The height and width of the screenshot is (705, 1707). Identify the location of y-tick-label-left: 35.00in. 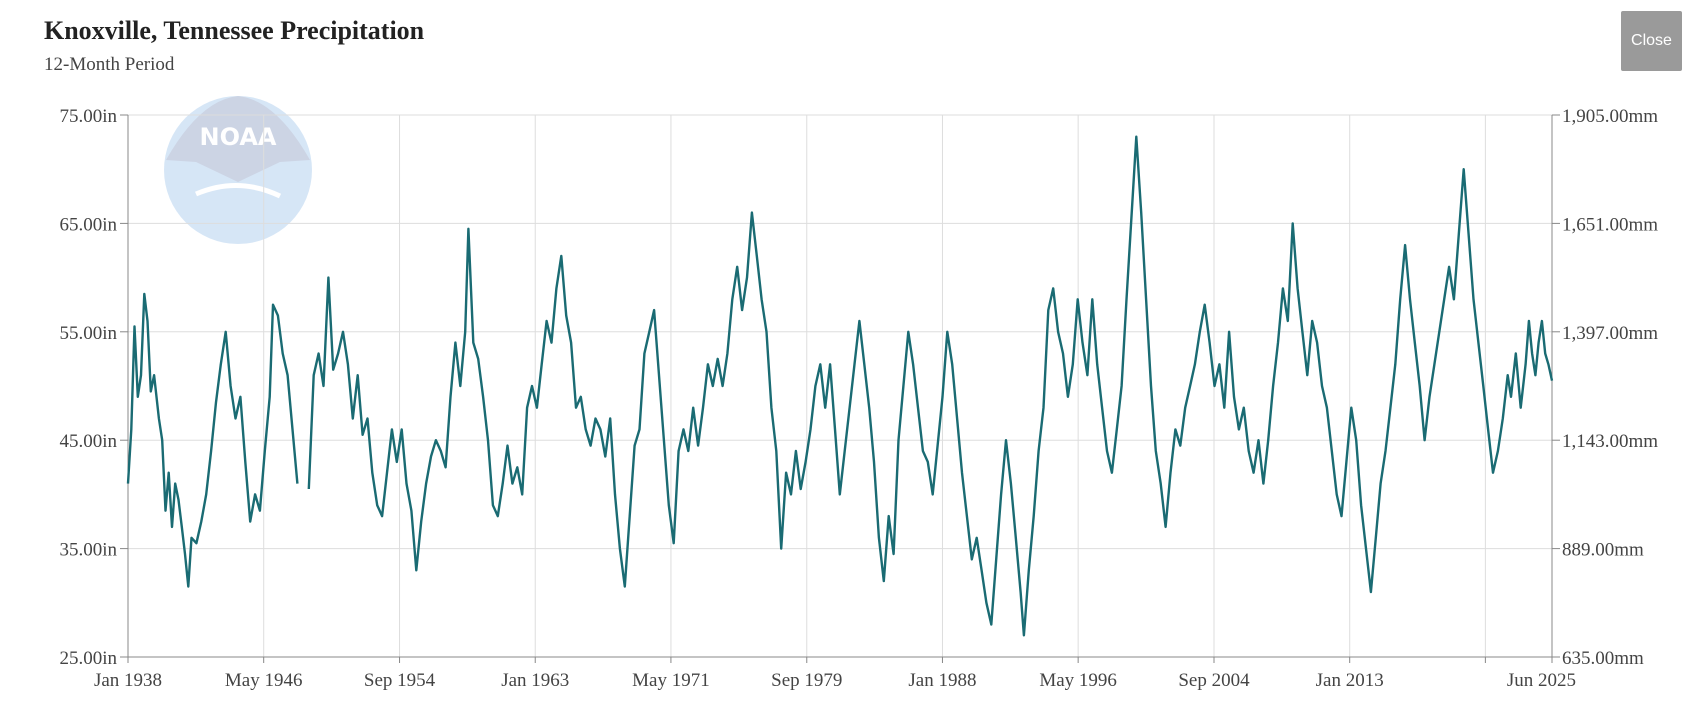
(88, 550).